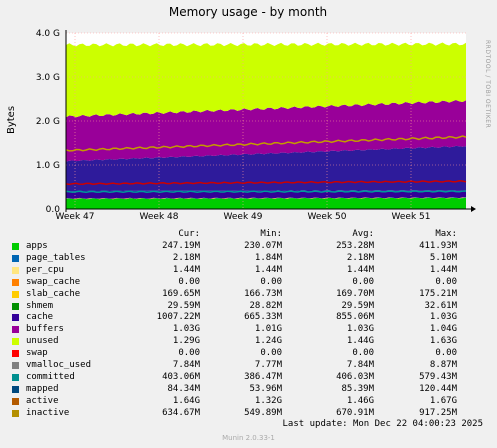 This screenshot has height=448, width=497. What do you see at coordinates (360, 341) in the screenshot?
I see `legend-avg: 1.44G` at bounding box center [360, 341].